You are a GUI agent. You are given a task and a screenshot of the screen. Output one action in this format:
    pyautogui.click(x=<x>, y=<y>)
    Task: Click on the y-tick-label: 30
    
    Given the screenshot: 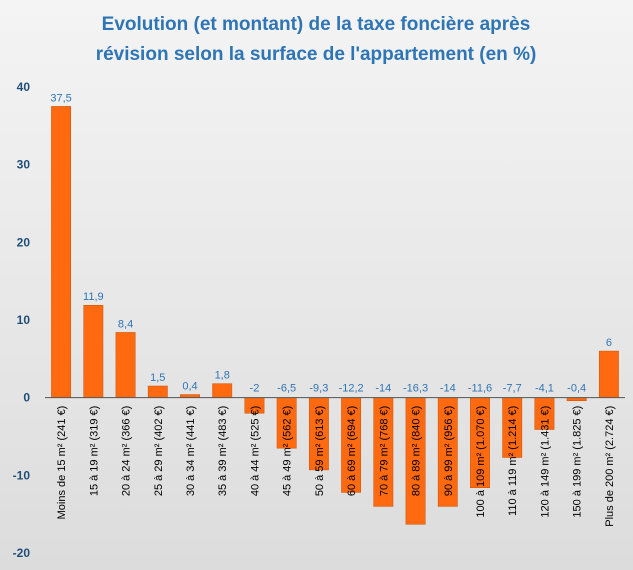 What is the action you would take?
    pyautogui.click(x=24, y=165)
    